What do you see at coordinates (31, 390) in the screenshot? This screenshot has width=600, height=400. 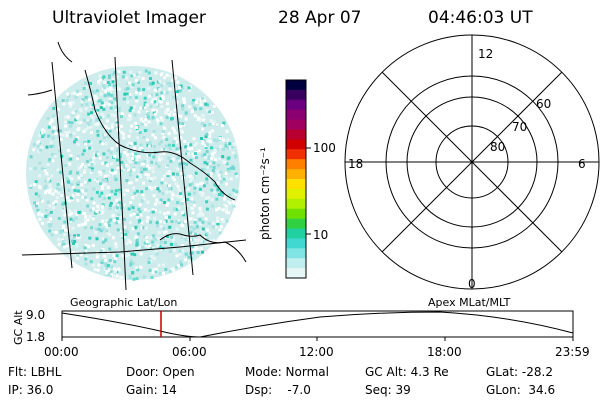 I see `info-ip: IP: 36.0` at bounding box center [31, 390].